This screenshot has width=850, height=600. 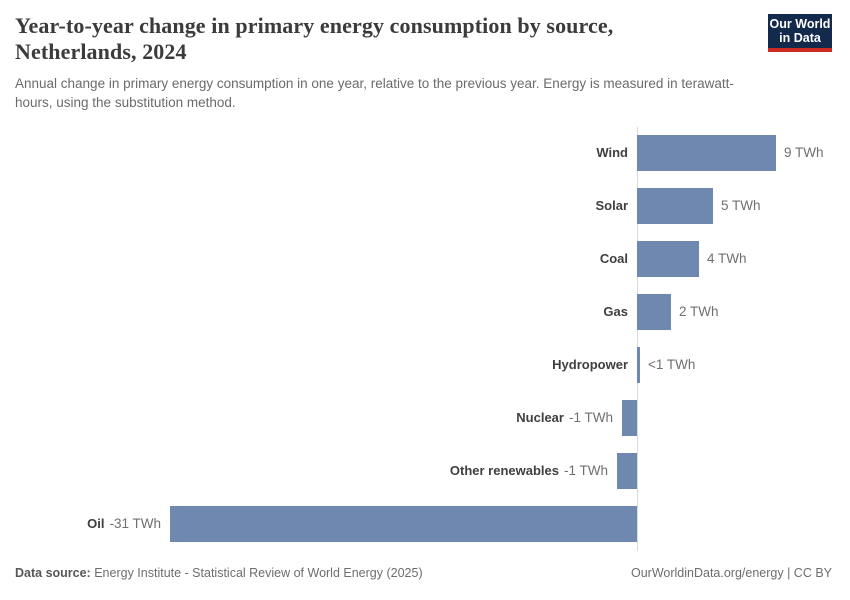 What do you see at coordinates (804, 152) in the screenshot?
I see `value-label: 9 TWh` at bounding box center [804, 152].